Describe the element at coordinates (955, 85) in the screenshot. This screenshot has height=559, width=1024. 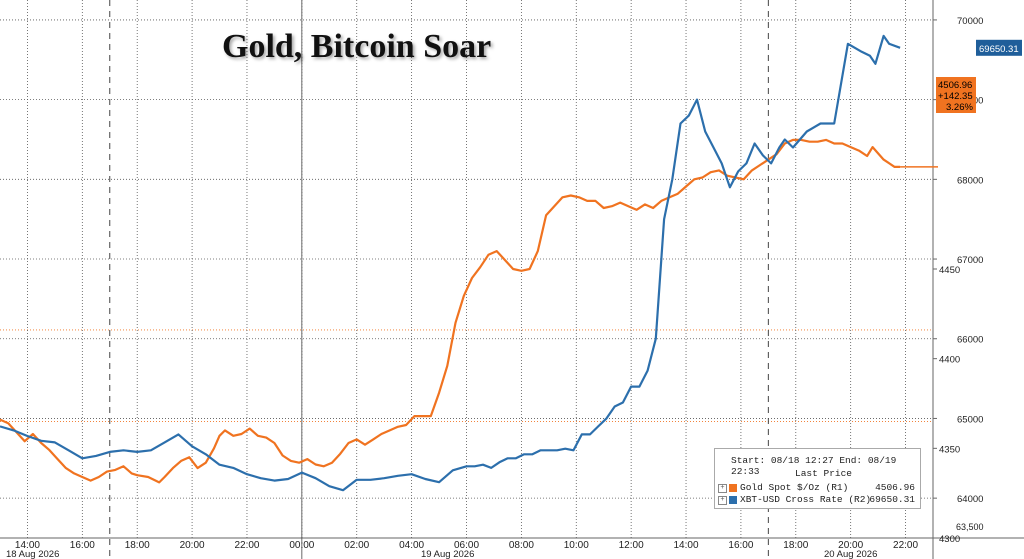
I see `gold-last-value: 4506.96` at that location.